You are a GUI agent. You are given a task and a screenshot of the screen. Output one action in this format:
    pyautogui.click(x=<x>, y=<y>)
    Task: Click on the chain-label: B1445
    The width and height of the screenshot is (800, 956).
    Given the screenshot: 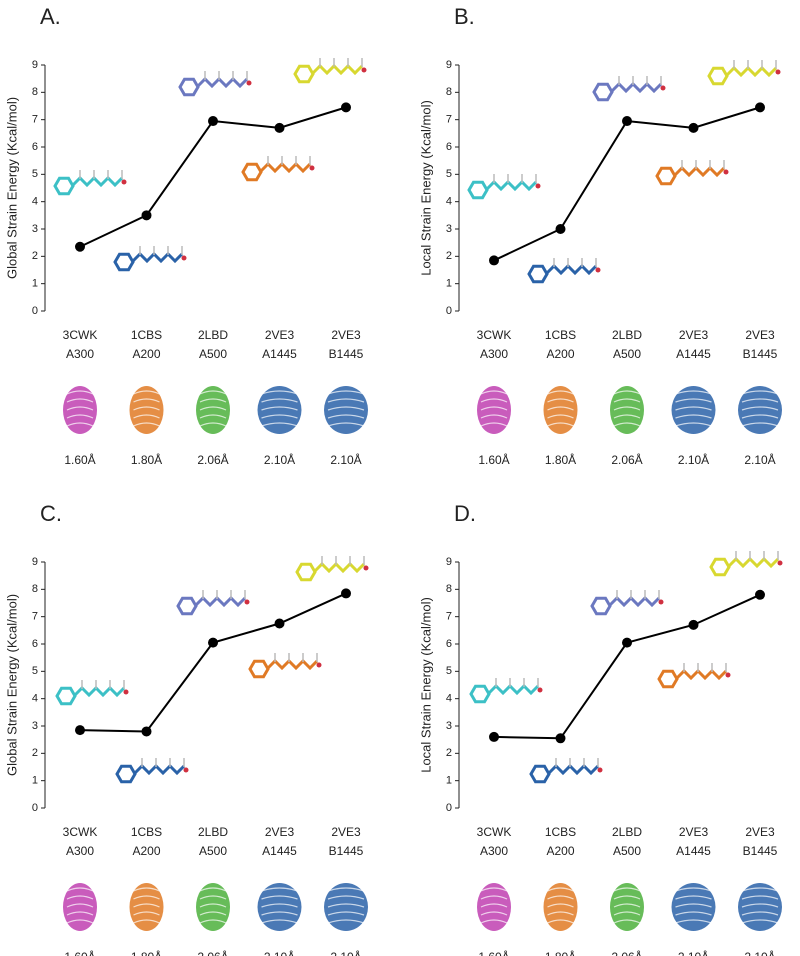 What is the action you would take?
    pyautogui.click(x=760, y=851)
    